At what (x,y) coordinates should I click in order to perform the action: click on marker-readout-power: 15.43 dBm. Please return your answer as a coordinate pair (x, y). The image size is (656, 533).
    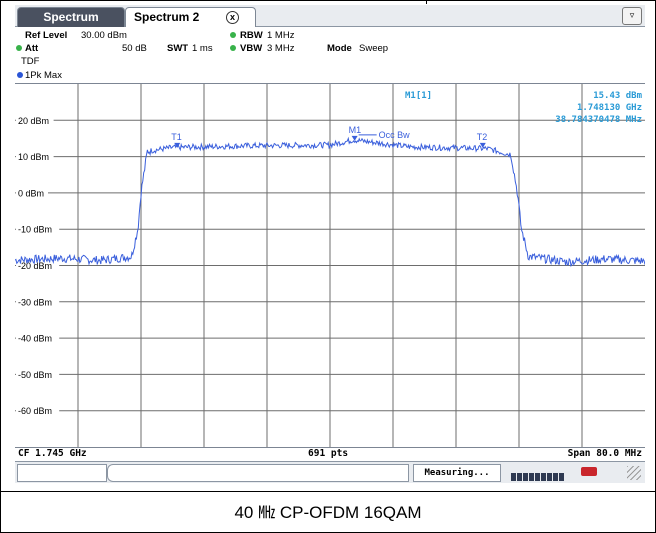
    Looking at the image, I should click on (617, 96).